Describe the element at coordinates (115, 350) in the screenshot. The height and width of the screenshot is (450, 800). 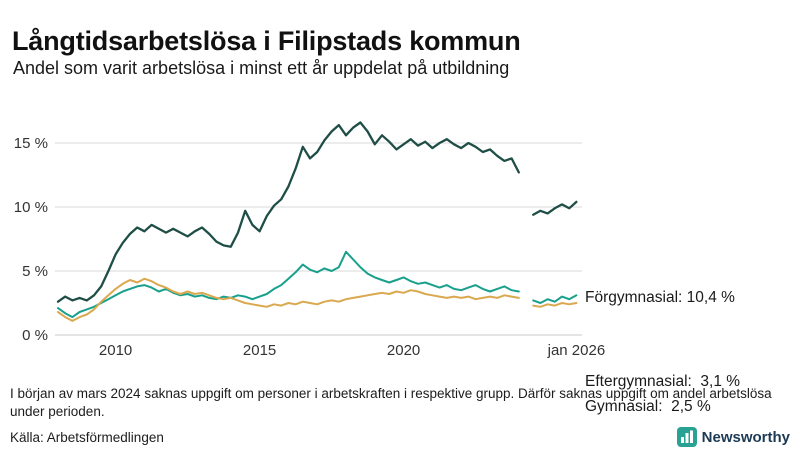
I see `svg-text: 2010` at that location.